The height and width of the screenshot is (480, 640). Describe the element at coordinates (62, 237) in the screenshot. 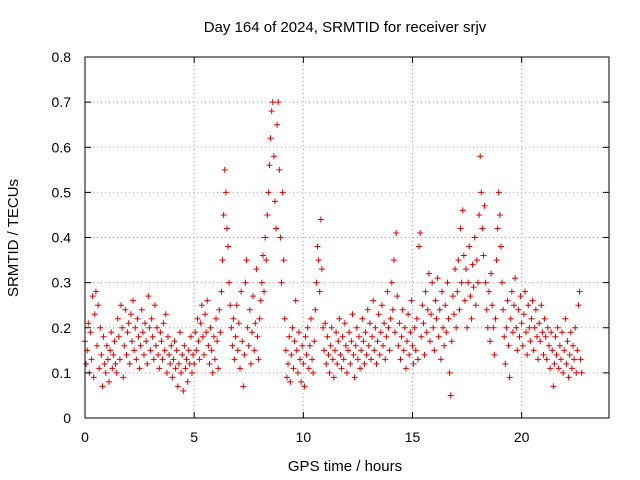

I see `y-tick-labels: 0 0.1 0.2 0.3 0.4 0.5 0.6 0.7 0.8` at that location.